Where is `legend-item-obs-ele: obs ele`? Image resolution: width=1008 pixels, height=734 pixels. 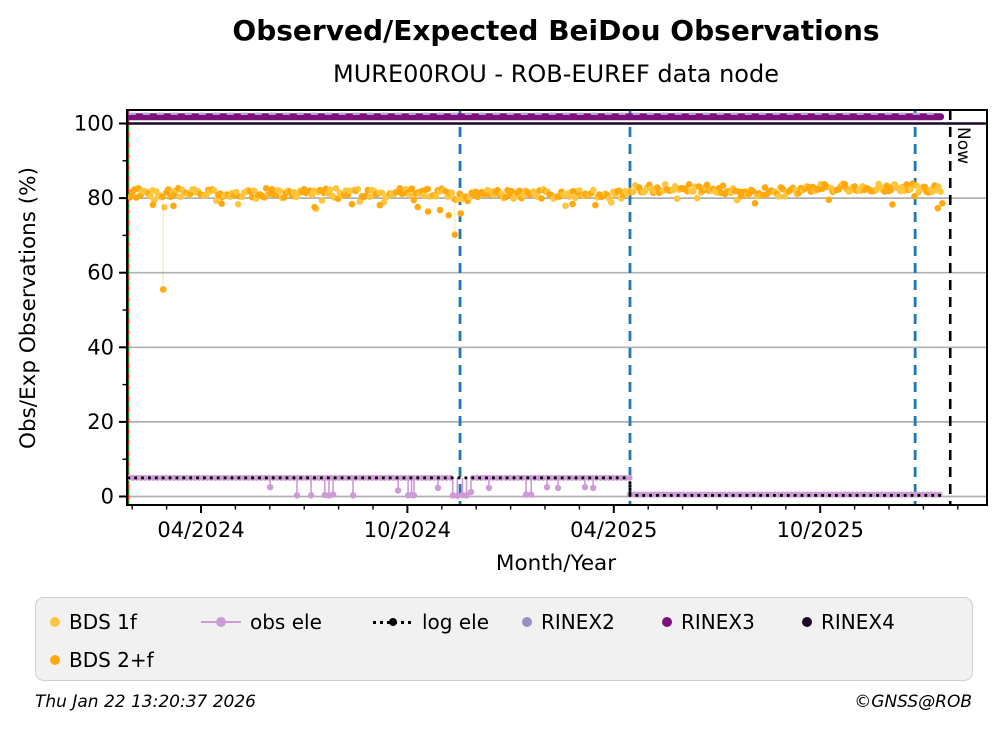 legend-item-obs-ele: obs ele is located at coordinates (261, 622).